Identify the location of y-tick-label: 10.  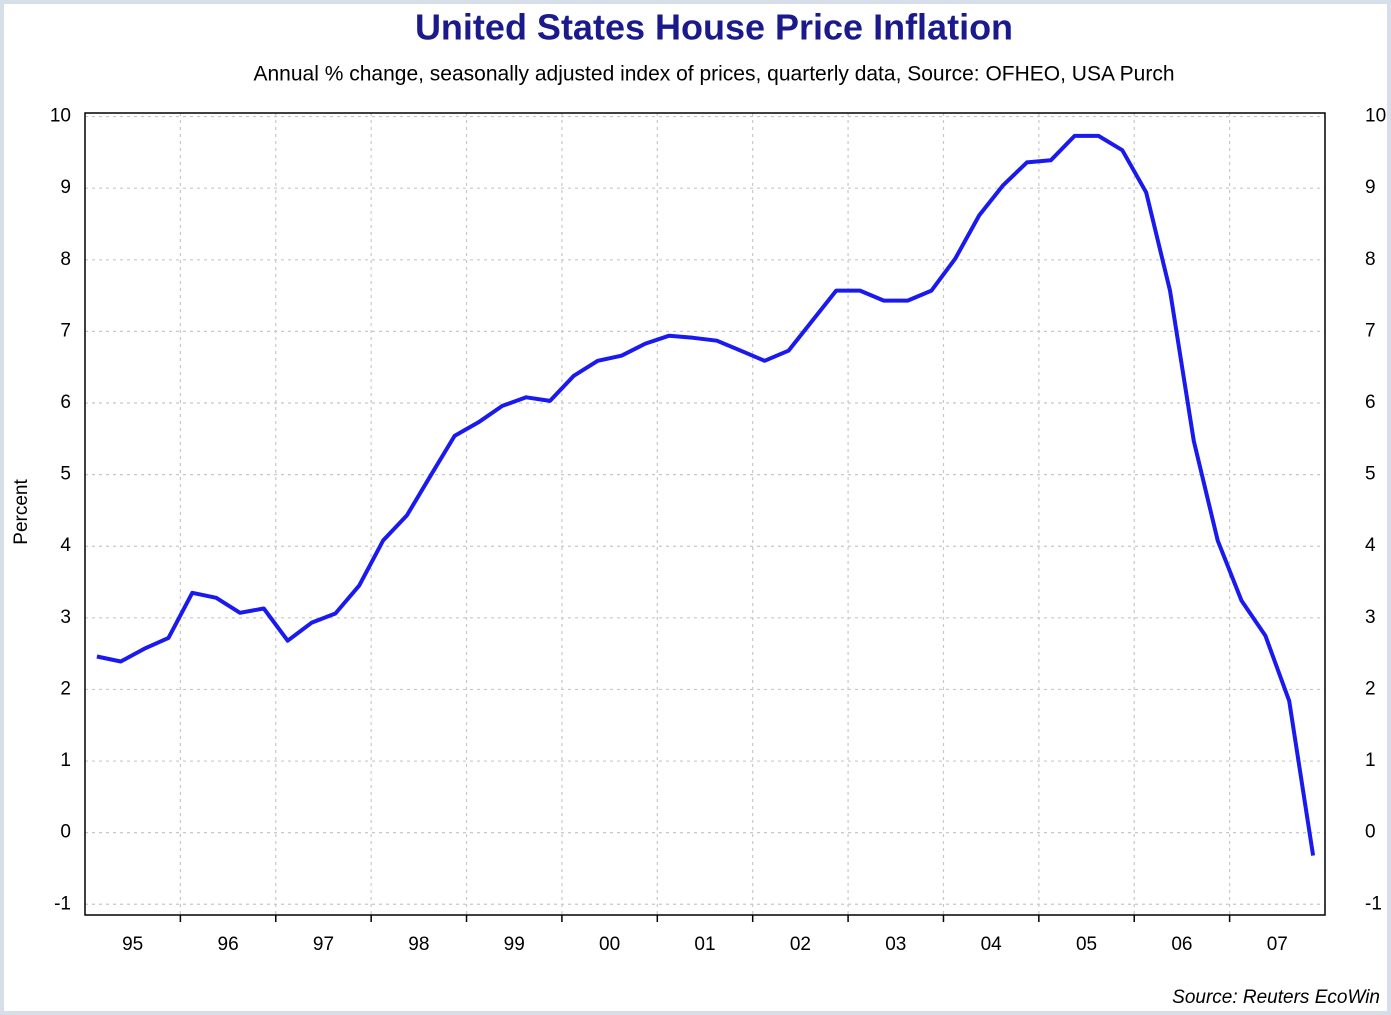
(60, 116).